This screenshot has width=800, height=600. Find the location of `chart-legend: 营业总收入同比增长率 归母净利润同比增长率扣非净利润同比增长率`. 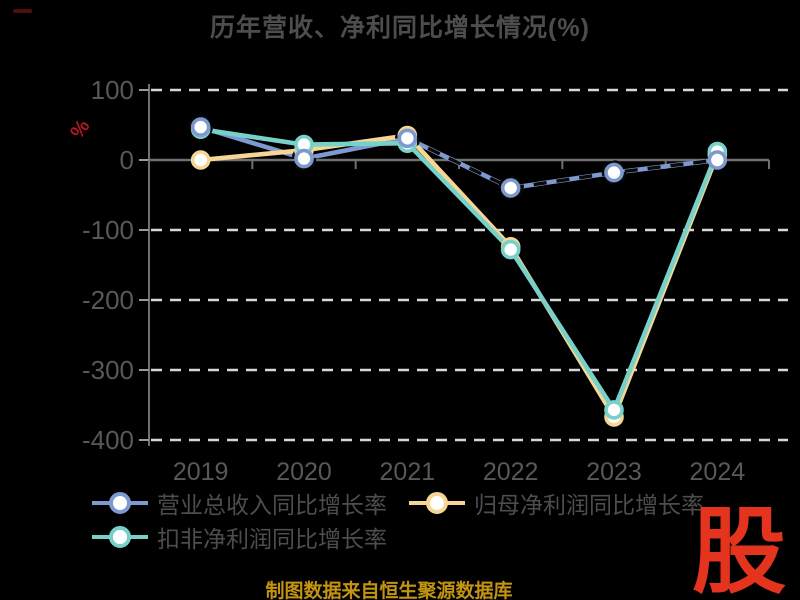

chart-legend: 营业总收入同比增长率 归母净利润同比增长率扣非净利润同比增长率 is located at coordinates (398, 520).